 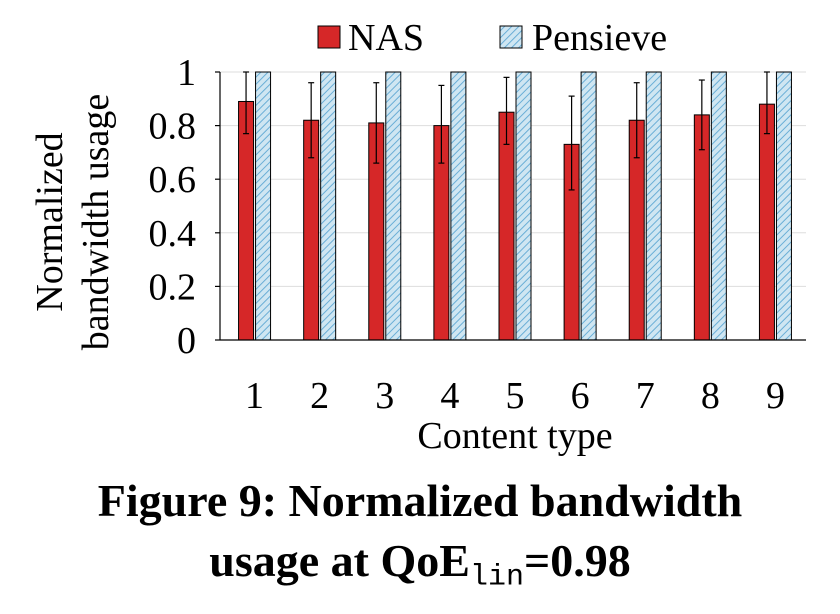 I want to click on legend: NAS Pensieve, so click(x=492, y=38).